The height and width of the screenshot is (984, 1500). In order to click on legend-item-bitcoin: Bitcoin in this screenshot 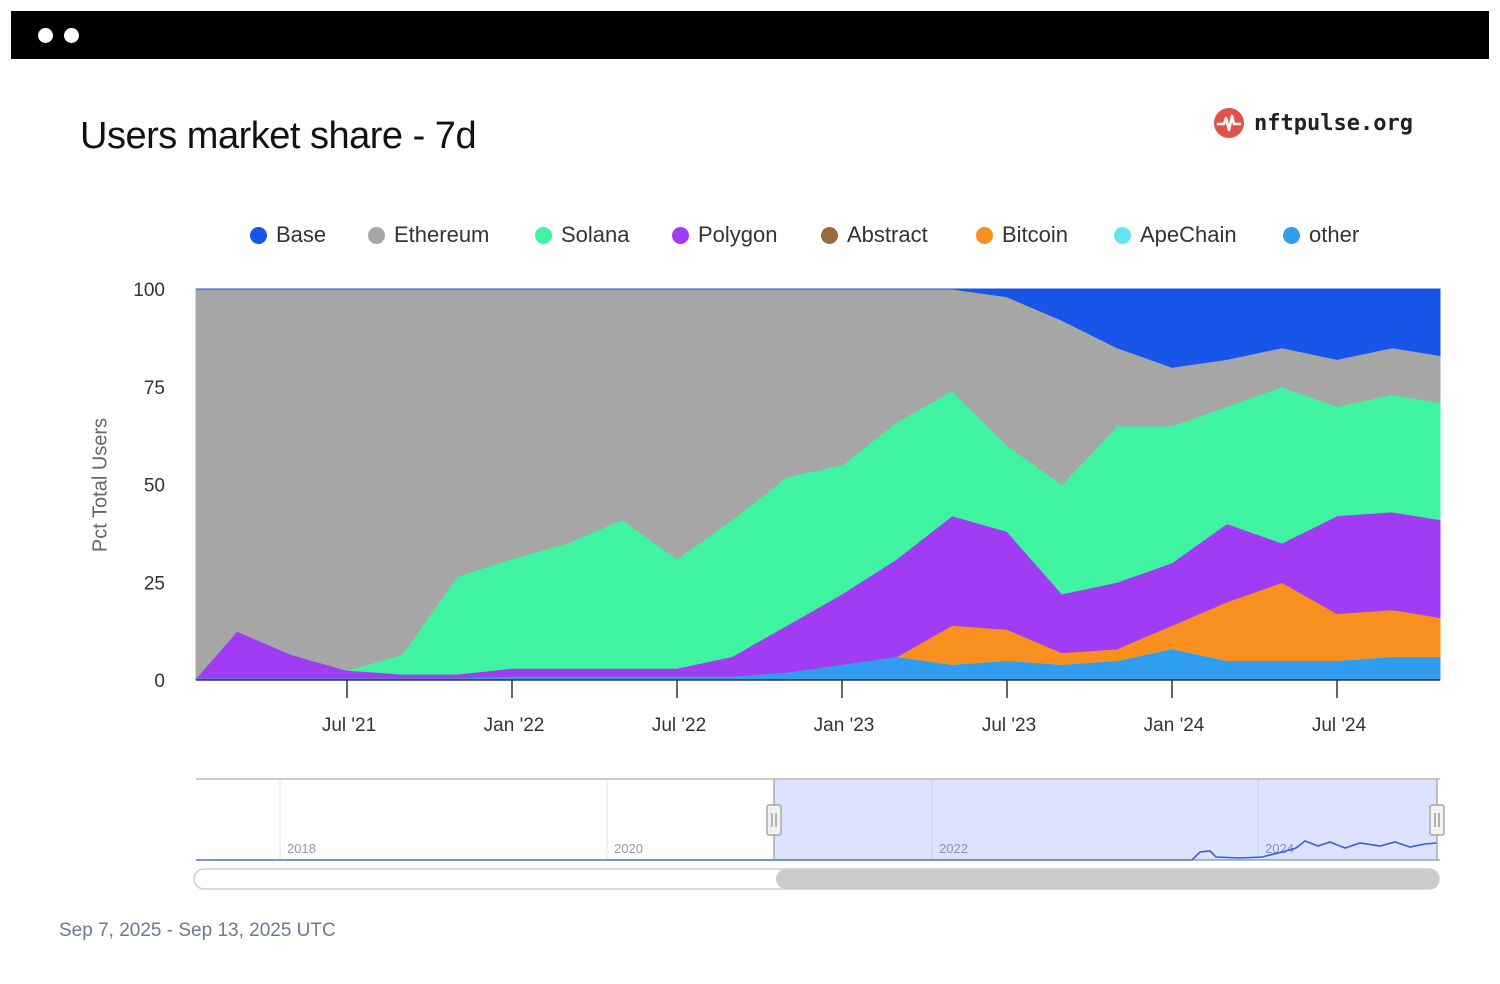, I will do `click(1022, 235)`.